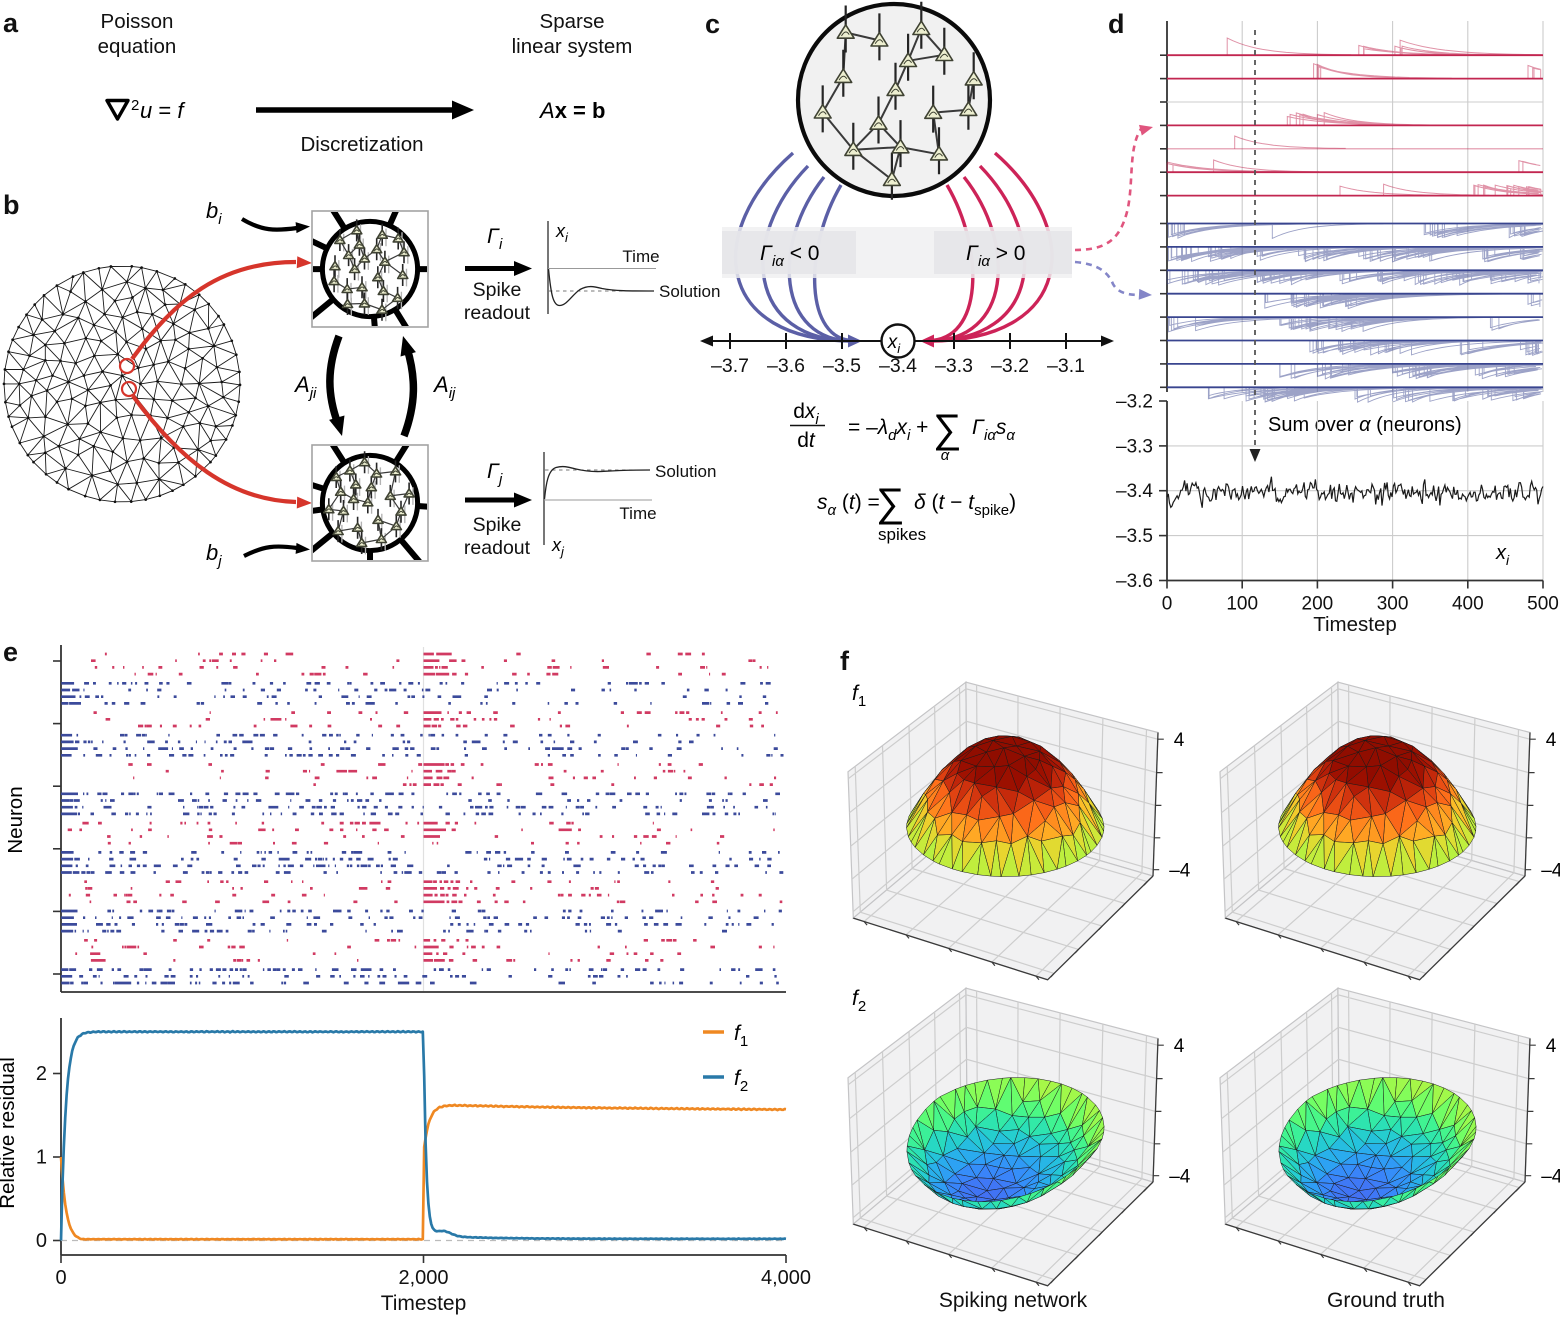 The image size is (1560, 1318). Describe the element at coordinates (558, 547) in the screenshot. I see `svg-text: xj` at that location.